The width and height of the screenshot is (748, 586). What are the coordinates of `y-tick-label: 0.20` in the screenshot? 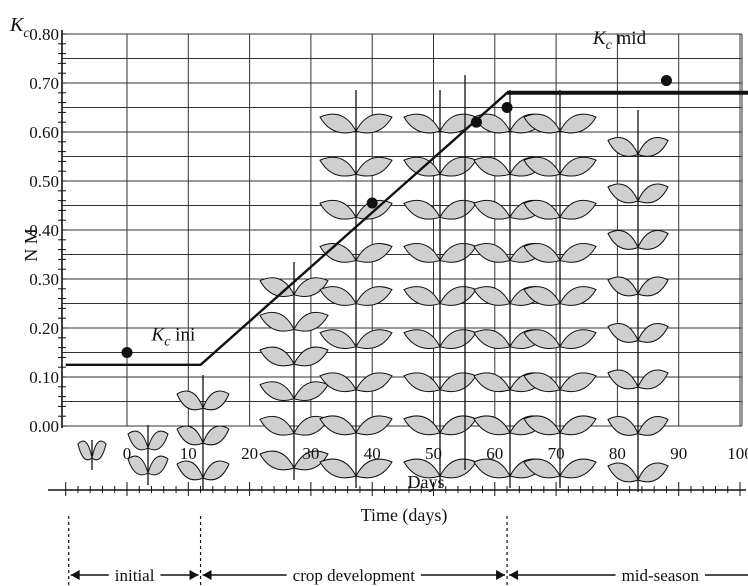 It's located at (44, 328).